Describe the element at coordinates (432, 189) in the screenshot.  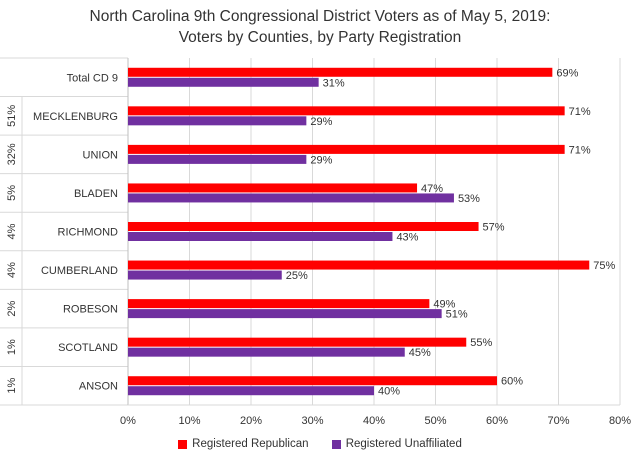
I see `data-label-republican-3: 47%` at that location.